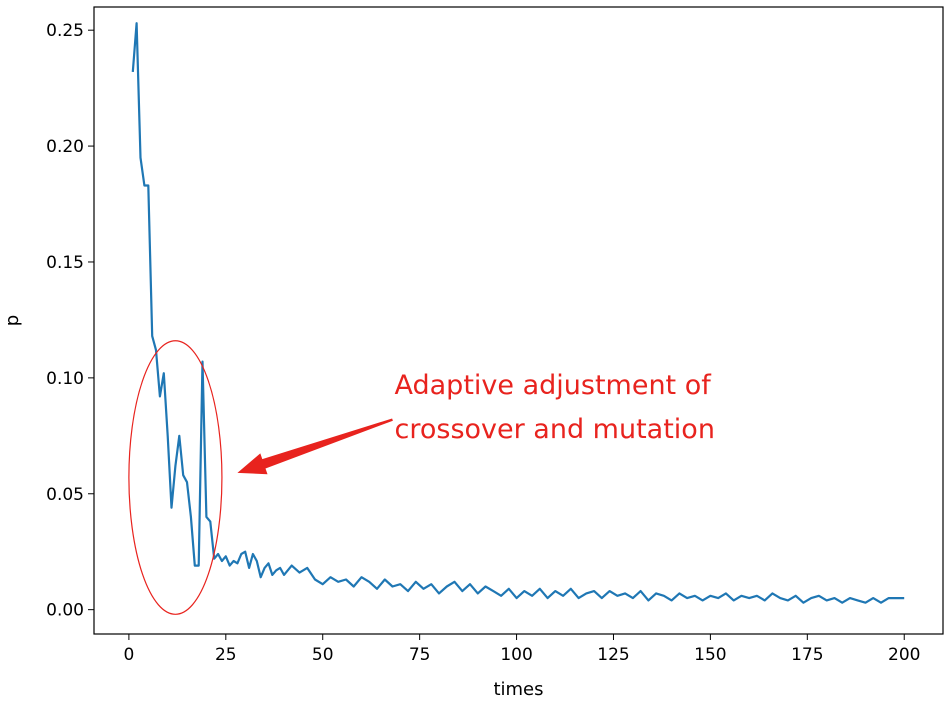  I want to click on highlight-ellipse, so click(175, 477).